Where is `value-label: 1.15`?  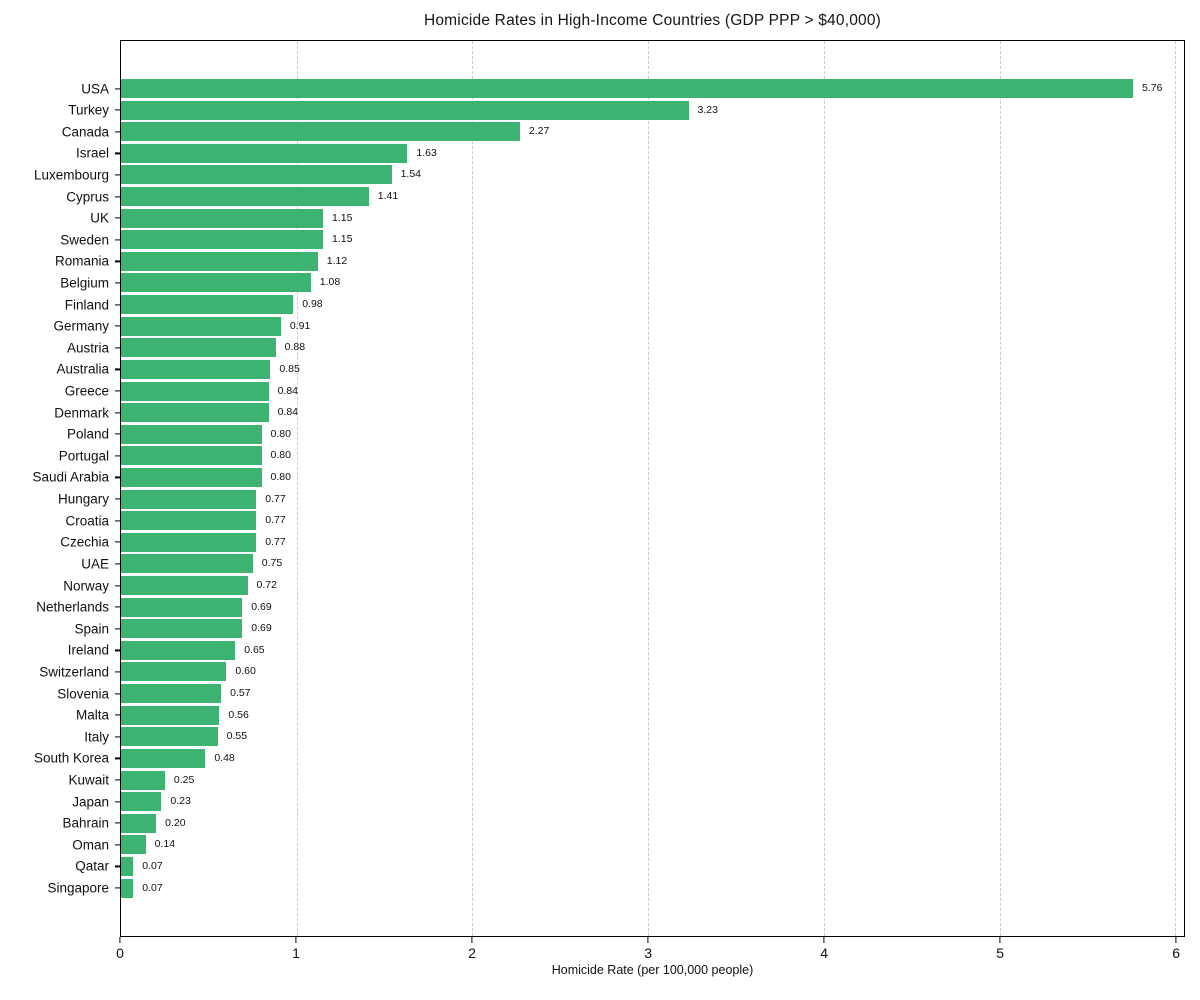
value-label: 1.15 is located at coordinates (342, 217).